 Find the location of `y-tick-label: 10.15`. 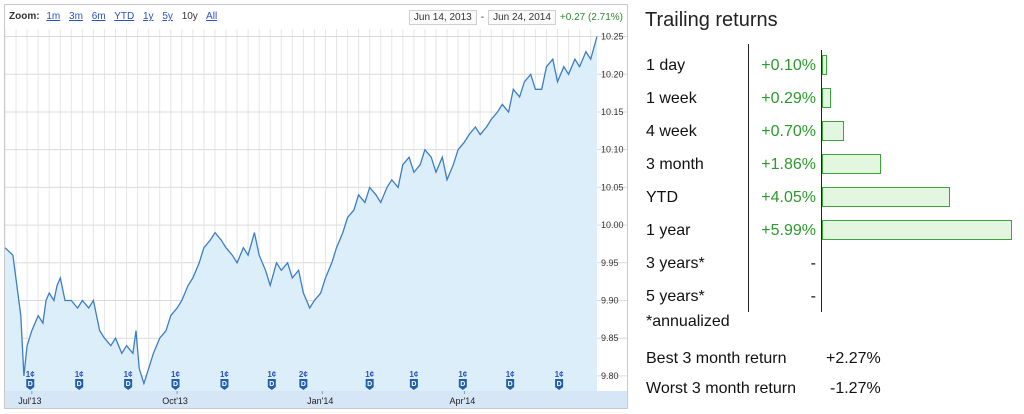

y-tick-label: 10.15 is located at coordinates (612, 112).